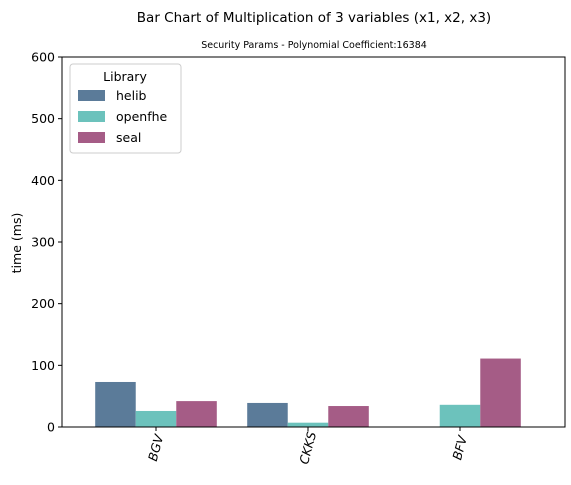  What do you see at coordinates (348, 416) in the screenshot?
I see `bar-seal-ckks` at bounding box center [348, 416].